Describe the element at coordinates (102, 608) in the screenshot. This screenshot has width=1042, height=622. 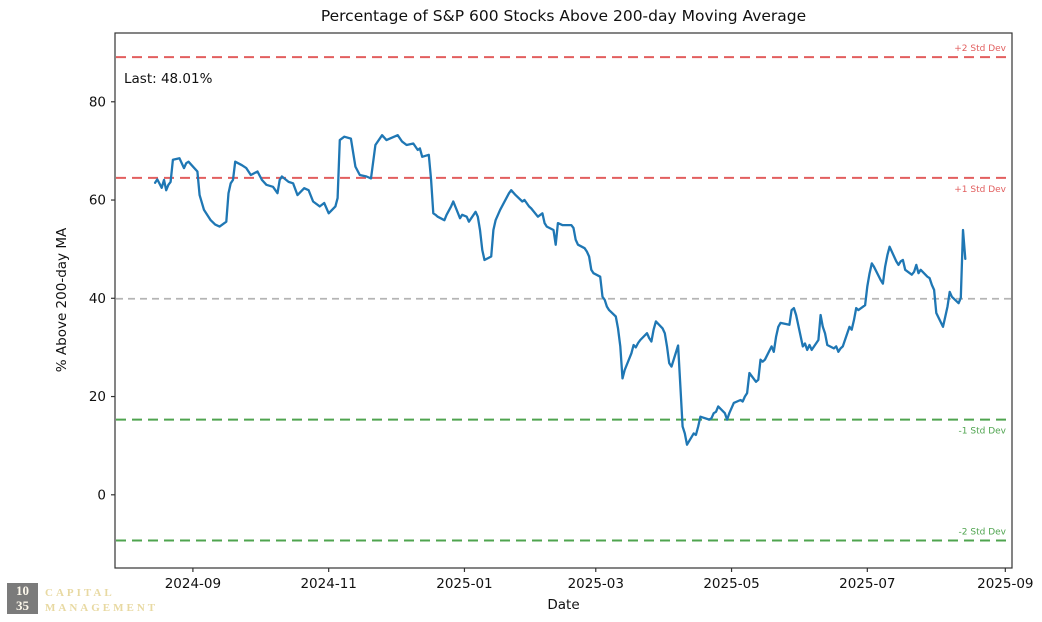
I see `logo-name-line2: MANAGEMENT` at that location.